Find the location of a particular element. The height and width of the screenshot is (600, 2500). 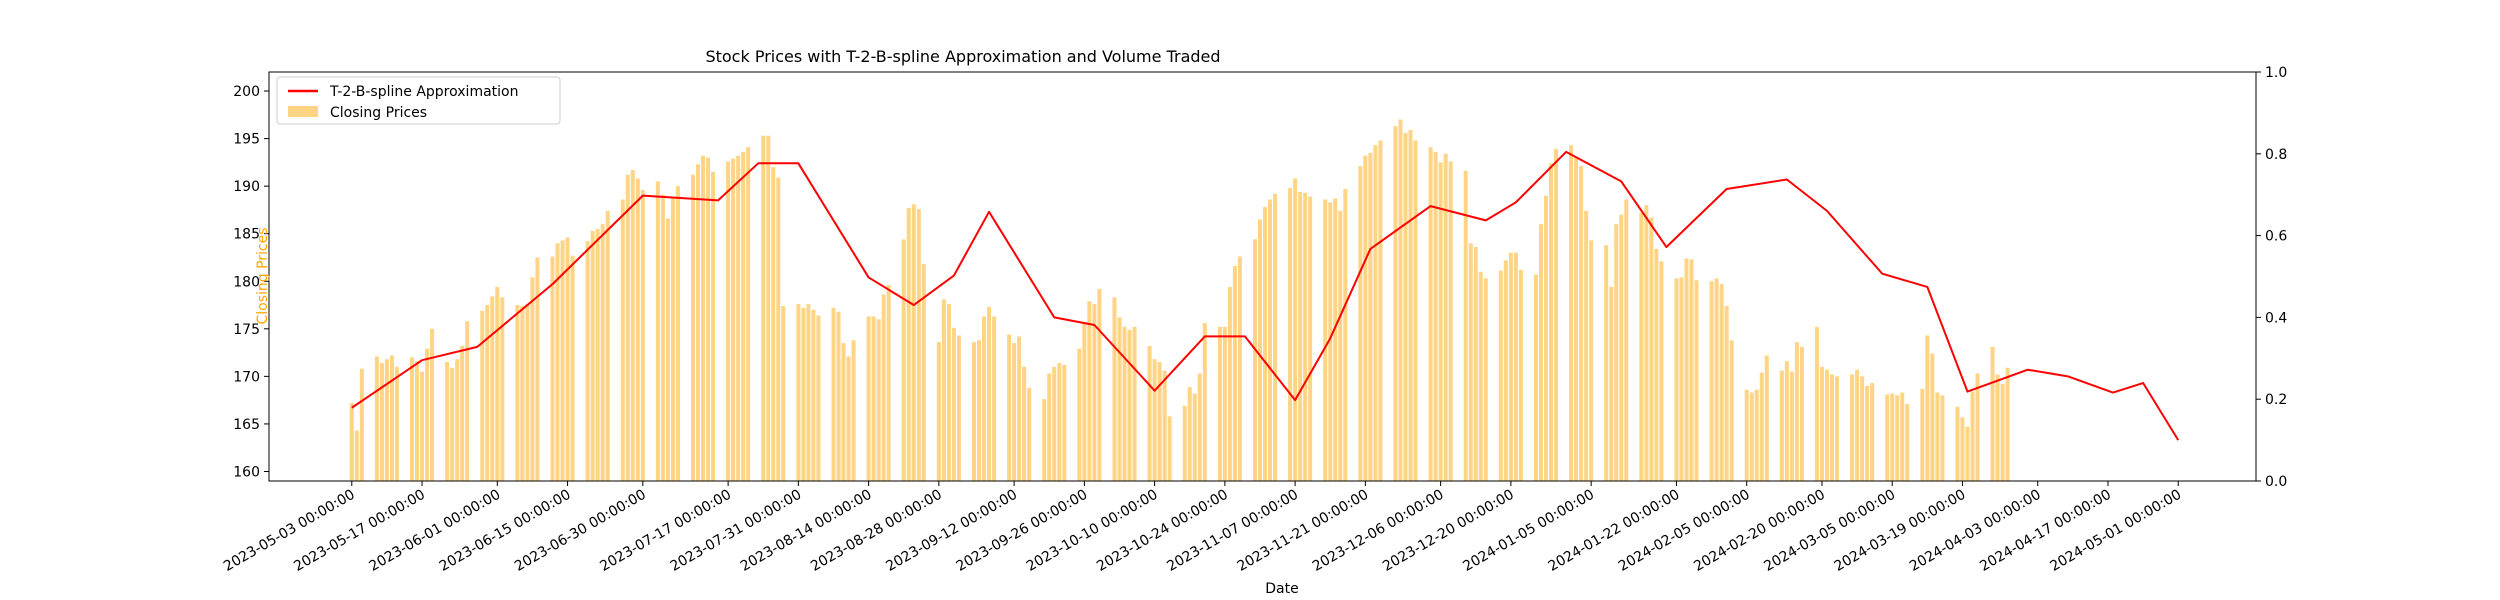

legend-box is located at coordinates (418, 100).